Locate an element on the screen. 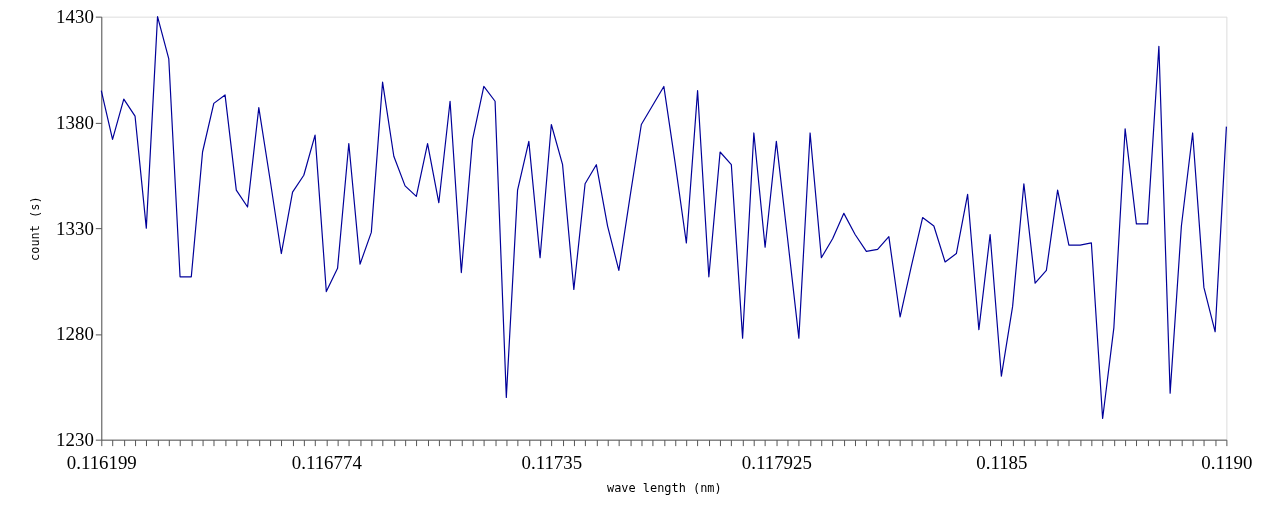 The height and width of the screenshot is (528, 1282). x-axis-title: wave length (nm) is located at coordinates (664, 487).